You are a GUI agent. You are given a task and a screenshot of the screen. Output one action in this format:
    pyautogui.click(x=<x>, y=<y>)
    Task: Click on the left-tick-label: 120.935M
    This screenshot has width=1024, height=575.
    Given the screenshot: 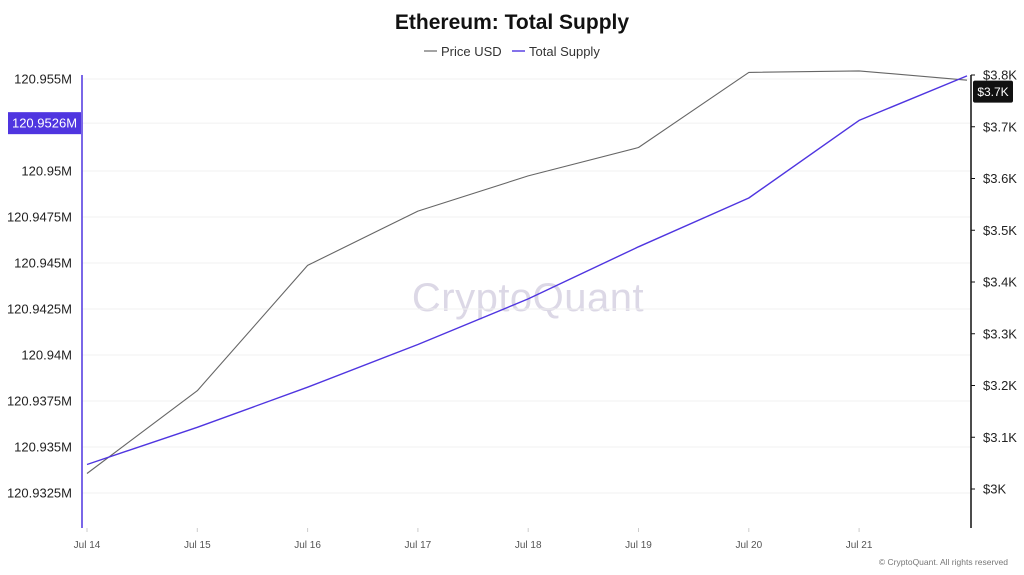 What is the action you would take?
    pyautogui.click(x=43, y=447)
    